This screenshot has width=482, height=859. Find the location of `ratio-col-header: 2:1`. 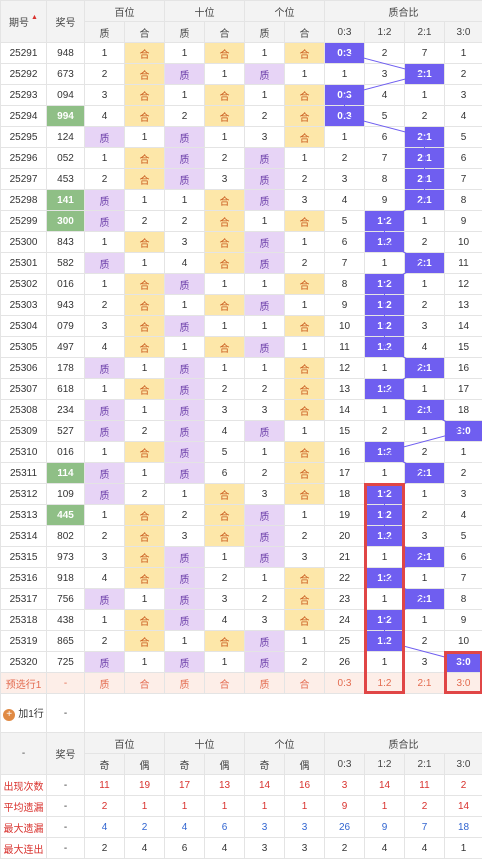

ratio-col-header: 2:1 is located at coordinates (425, 32).